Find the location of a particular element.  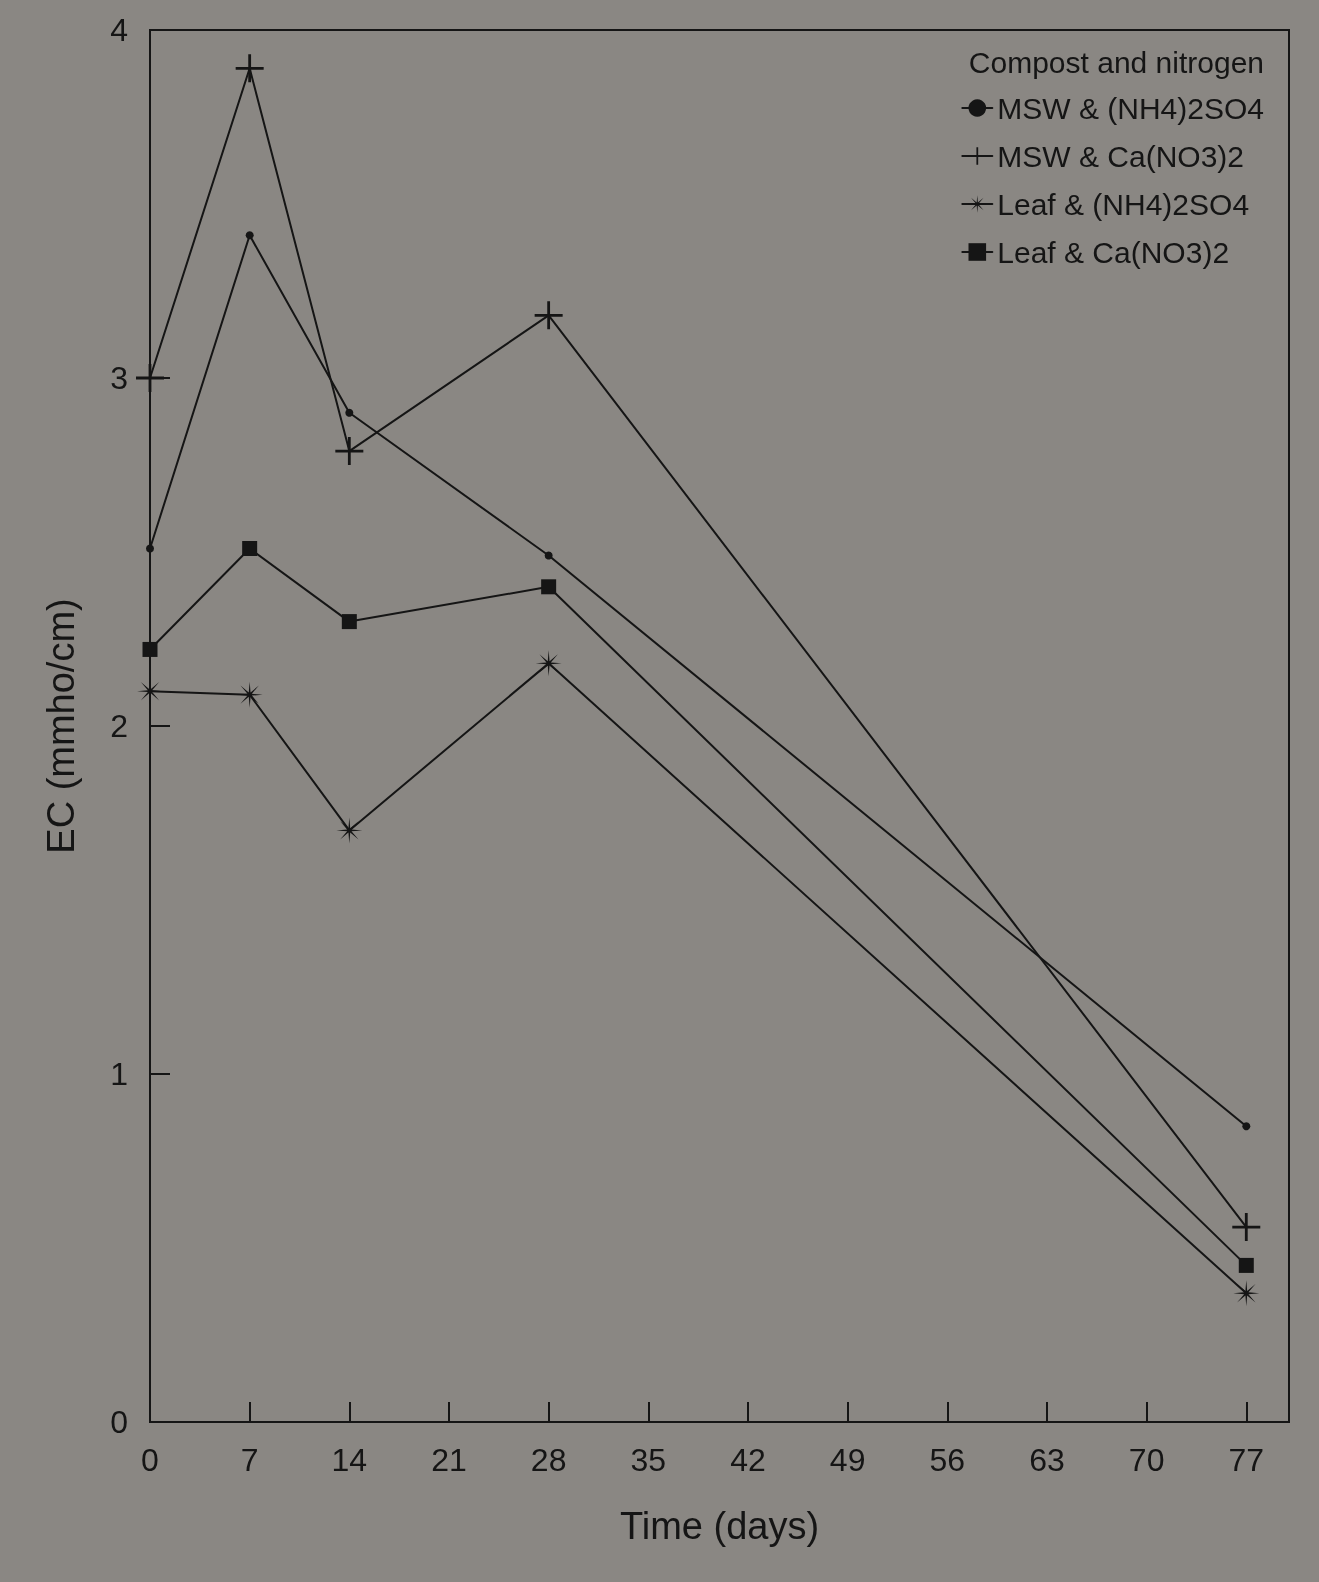

x-tick-label: 63 is located at coordinates (1047, 1460).